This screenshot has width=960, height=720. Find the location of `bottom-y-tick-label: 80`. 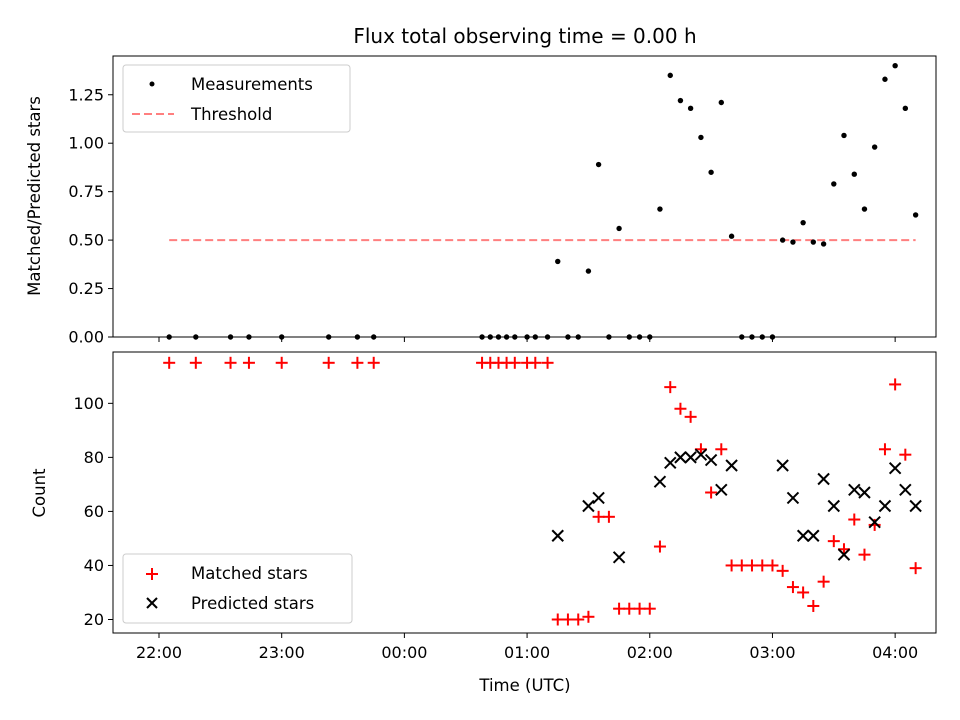

bottom-y-tick-label: 80 is located at coordinates (94, 457).